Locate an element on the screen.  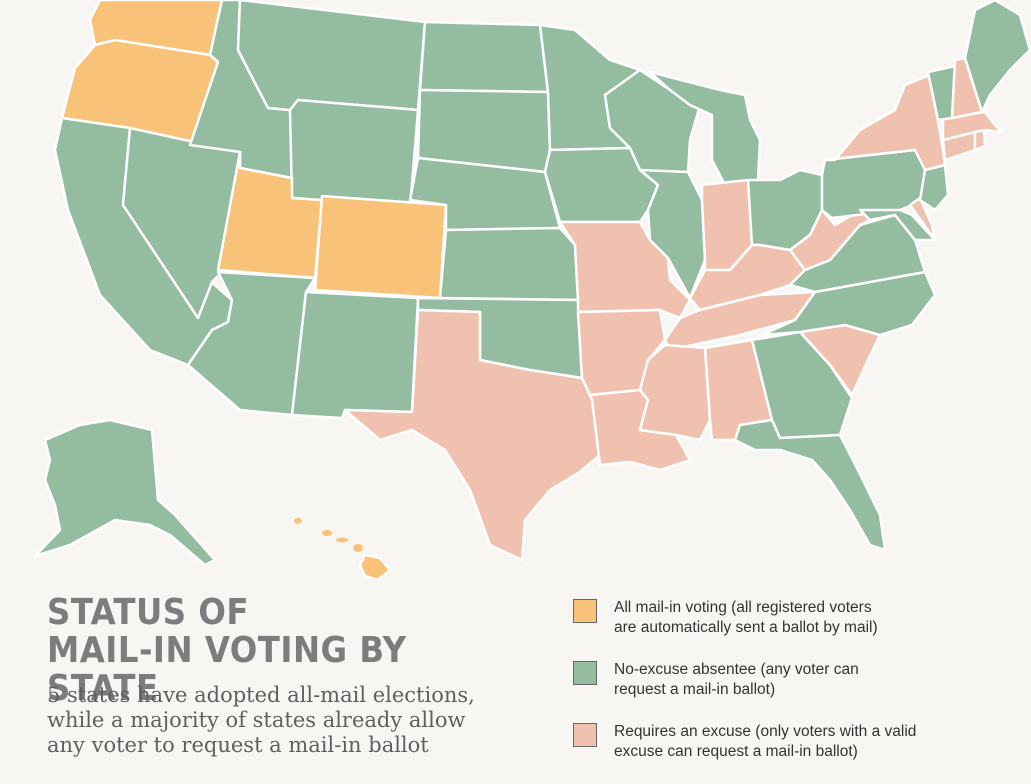
state-MS is located at coordinates (675, 392).